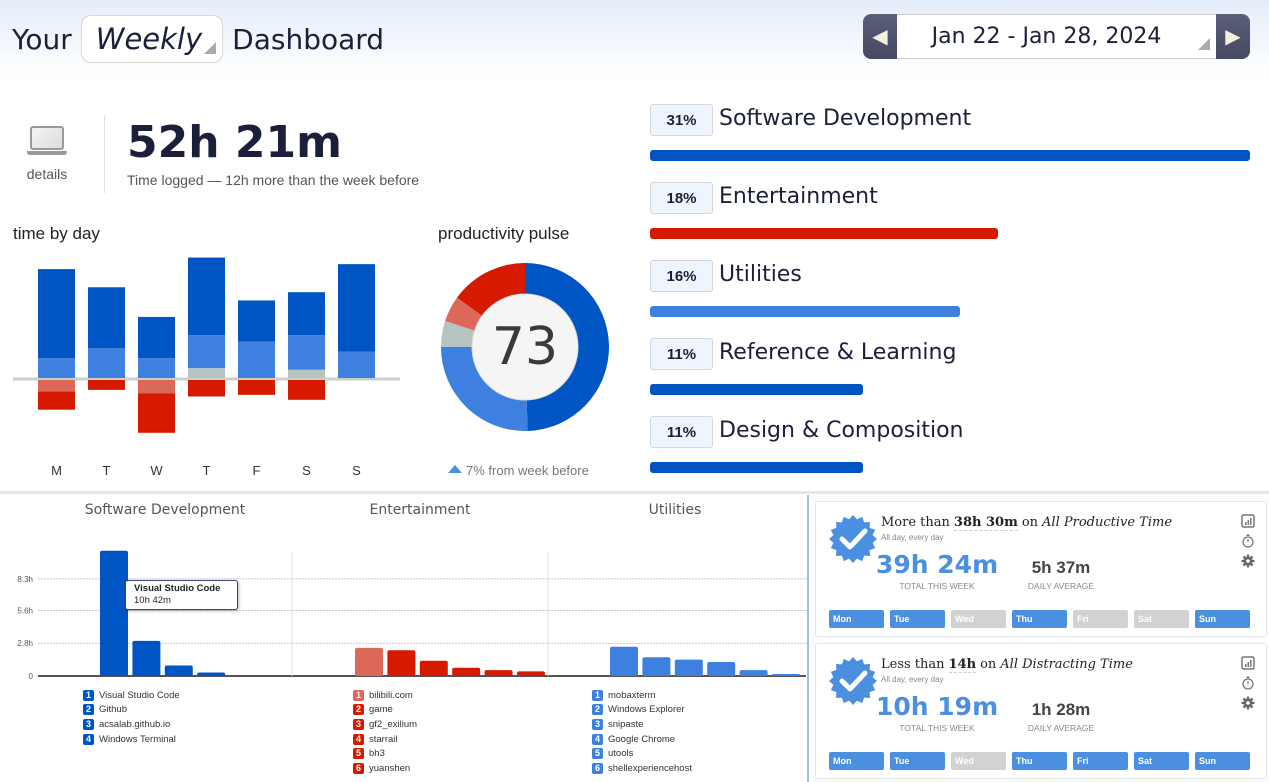 The height and width of the screenshot is (782, 1269). Describe the element at coordinates (597, 695) in the screenshot. I see `legend-rank: 1` at that location.